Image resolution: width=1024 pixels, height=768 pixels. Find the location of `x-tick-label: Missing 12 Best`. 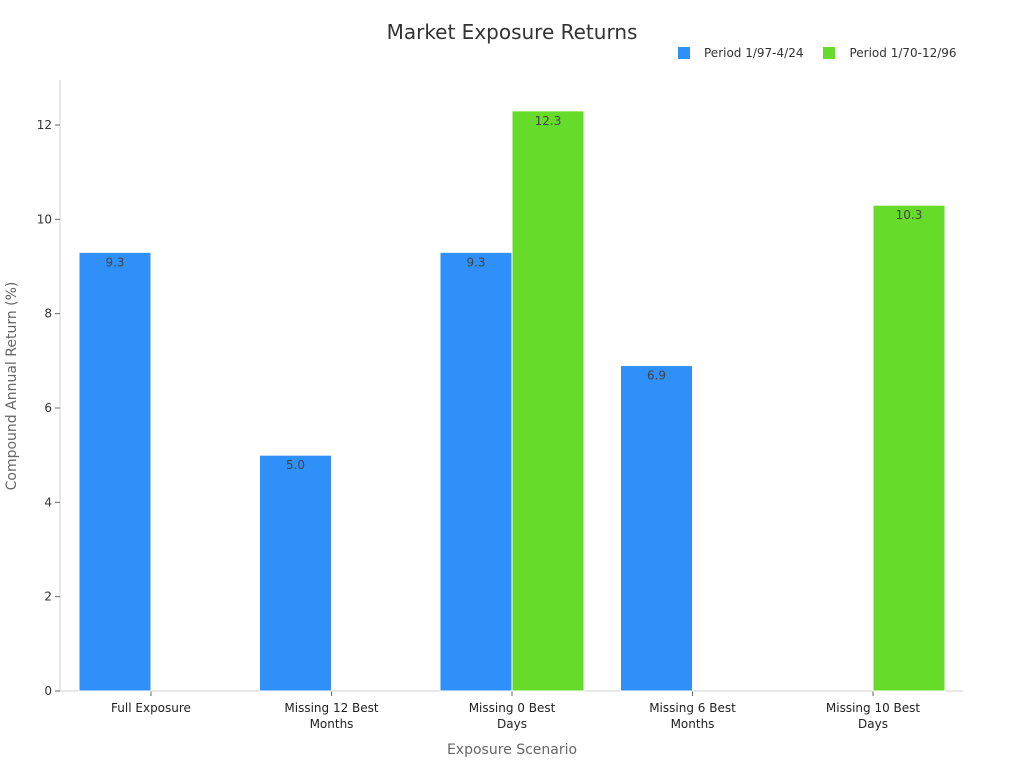

x-tick-label: Missing 12 Best is located at coordinates (331, 708).